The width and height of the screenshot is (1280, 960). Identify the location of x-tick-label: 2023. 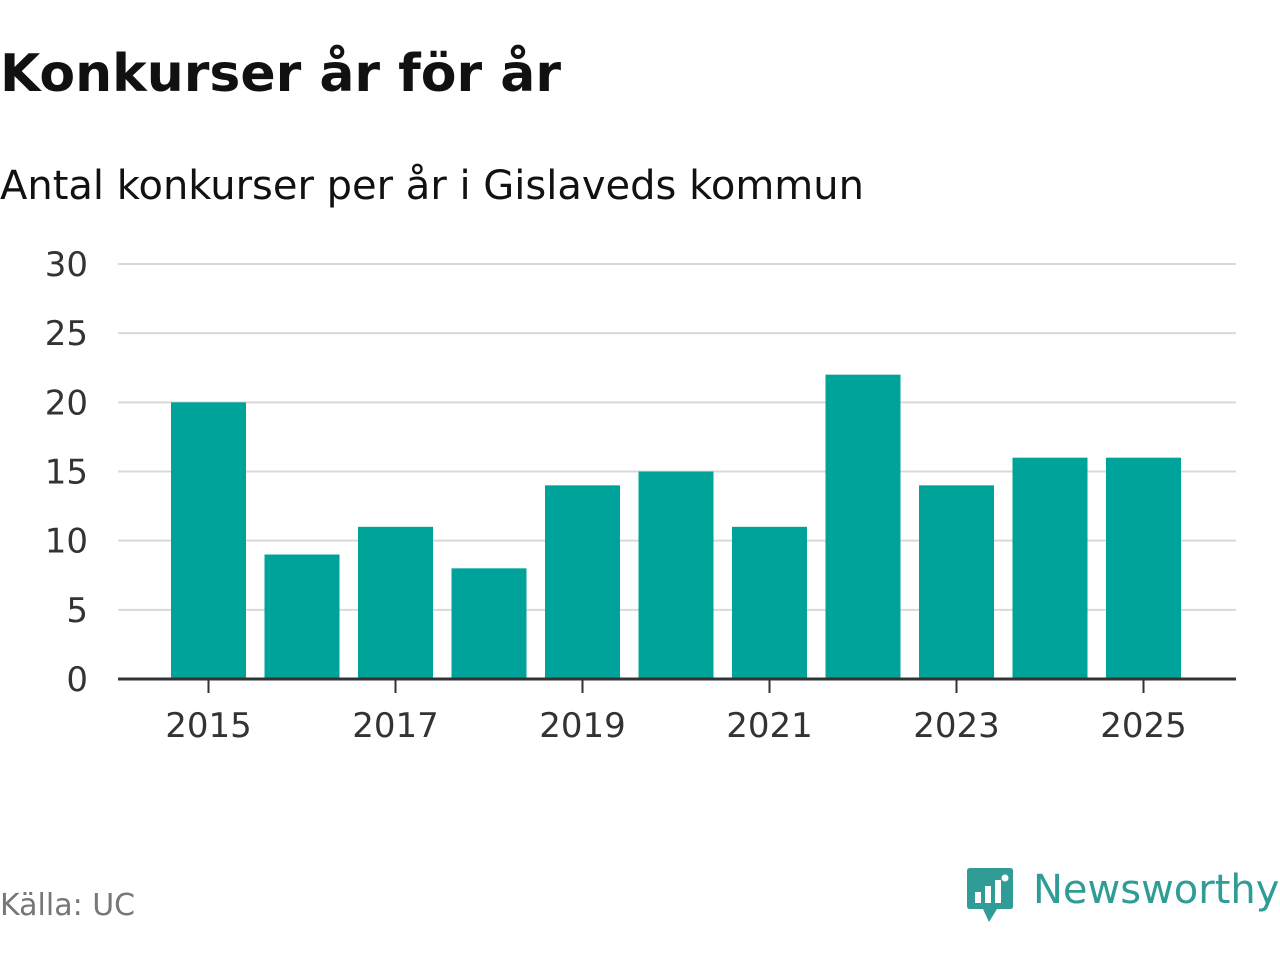
(956, 726).